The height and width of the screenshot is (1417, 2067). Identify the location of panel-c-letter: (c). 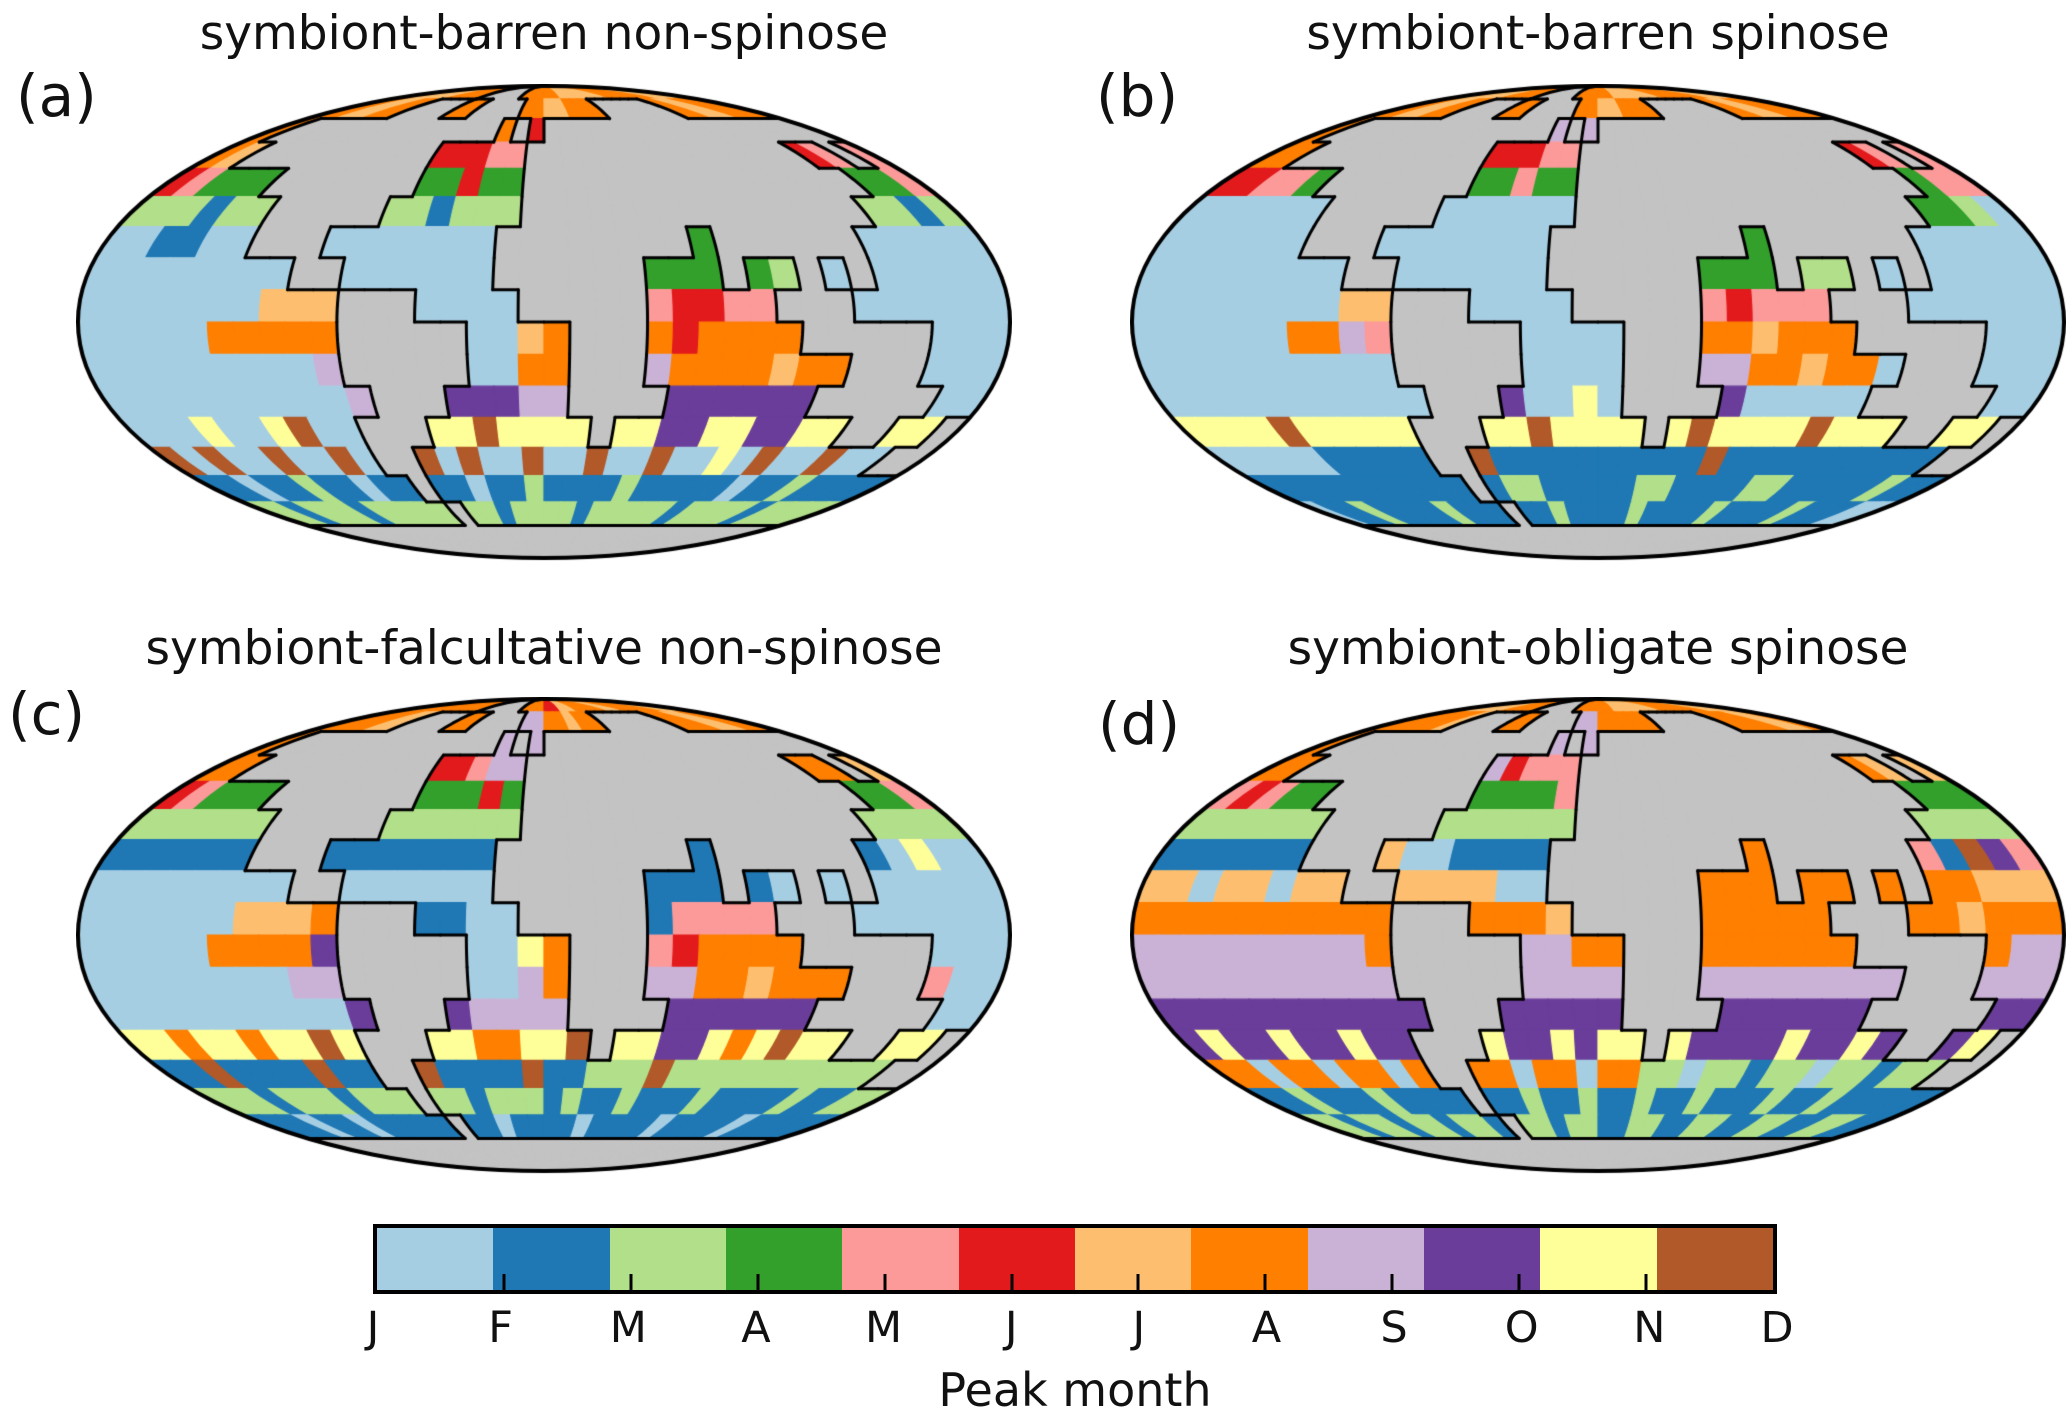
(47, 714).